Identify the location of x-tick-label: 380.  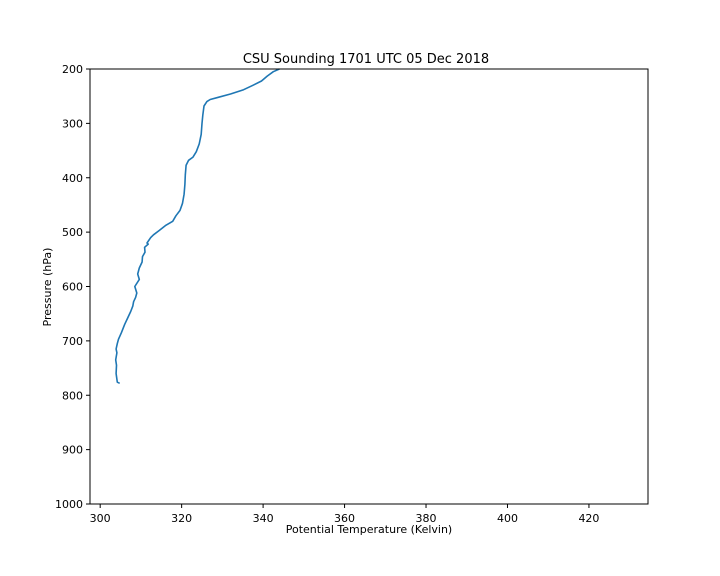
(426, 518).